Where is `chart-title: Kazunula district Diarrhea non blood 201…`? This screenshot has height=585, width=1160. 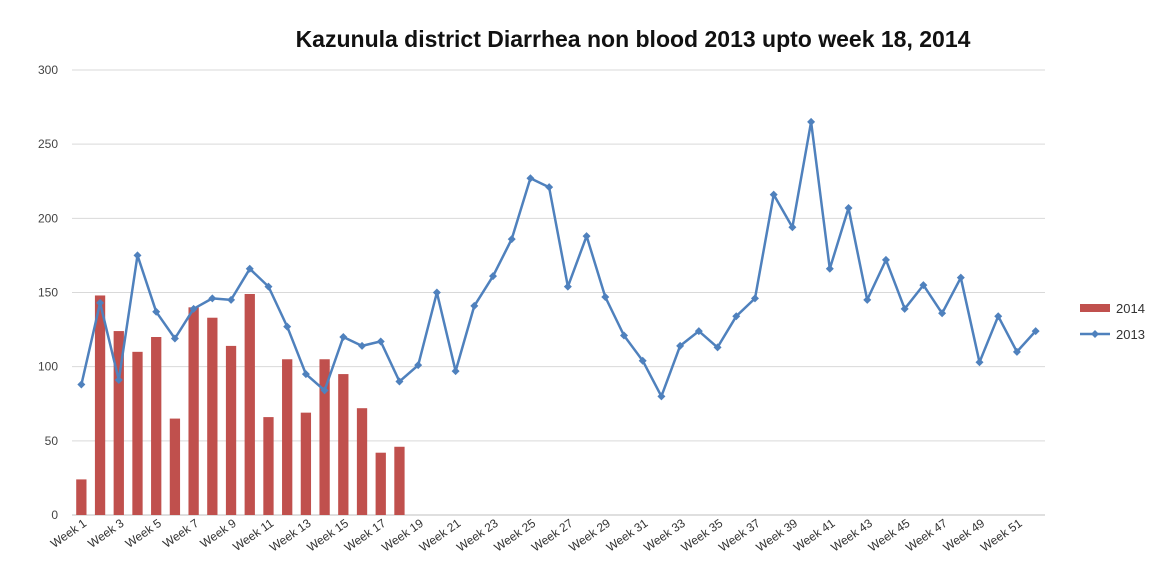 chart-title: Kazunula district Diarrhea non blood 201… is located at coordinates (633, 39).